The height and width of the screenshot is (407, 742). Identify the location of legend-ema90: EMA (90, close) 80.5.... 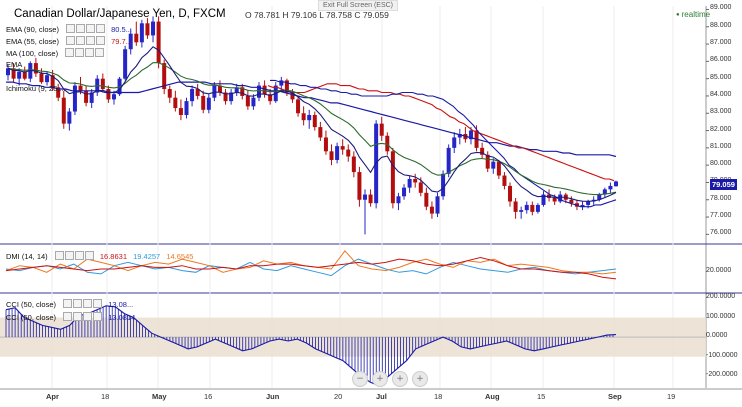
(69, 29).